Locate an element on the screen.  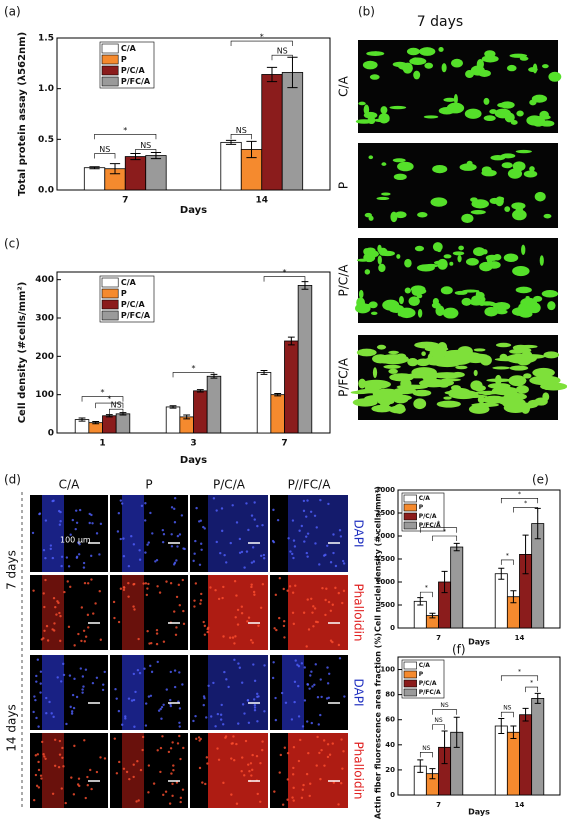
x-tick-label: 14 is located at coordinates (261, 201).